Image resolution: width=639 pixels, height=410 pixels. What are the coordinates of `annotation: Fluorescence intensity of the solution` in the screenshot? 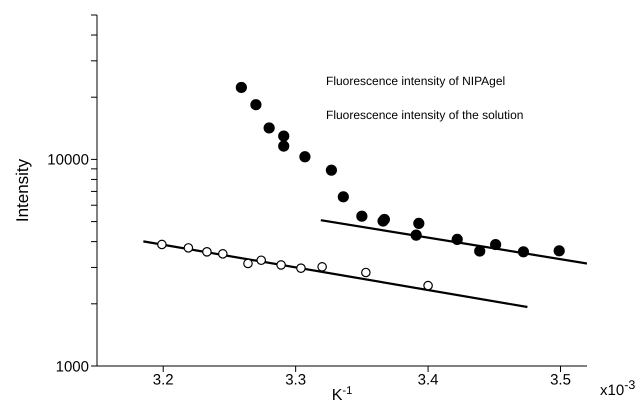 It's located at (425, 115).